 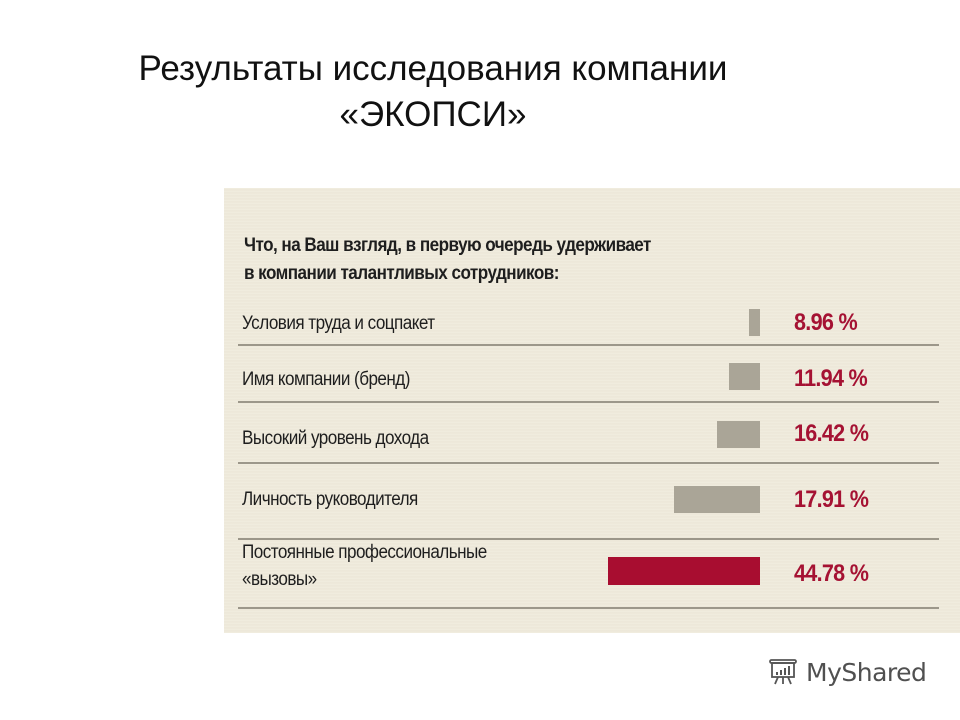 I want to click on row-label-5-line-1: Постоянные профессиональные, so click(x=364, y=552).